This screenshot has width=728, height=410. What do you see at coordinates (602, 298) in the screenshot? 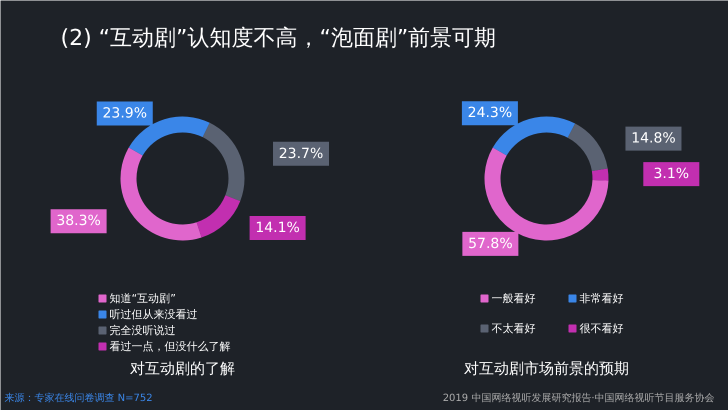
I see `legend-label: 非常看好` at bounding box center [602, 298].